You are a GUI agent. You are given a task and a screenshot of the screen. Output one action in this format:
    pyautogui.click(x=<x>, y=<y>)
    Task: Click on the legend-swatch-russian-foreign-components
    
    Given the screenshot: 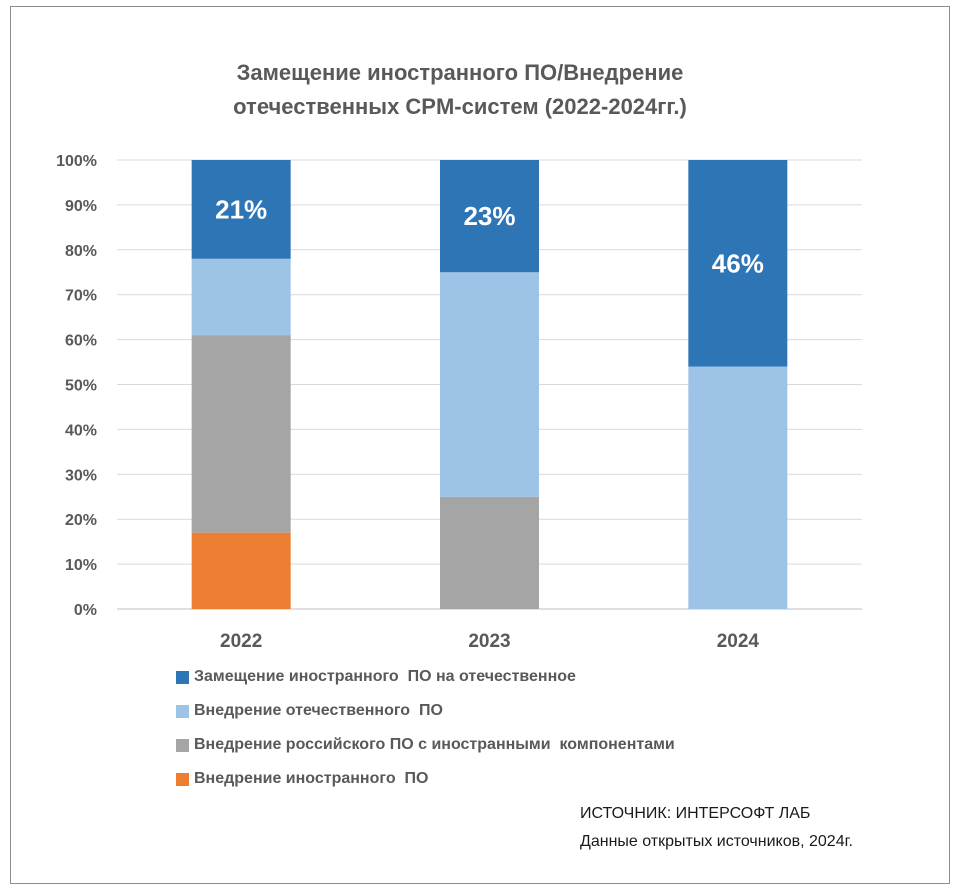 What is the action you would take?
    pyautogui.click(x=182, y=745)
    